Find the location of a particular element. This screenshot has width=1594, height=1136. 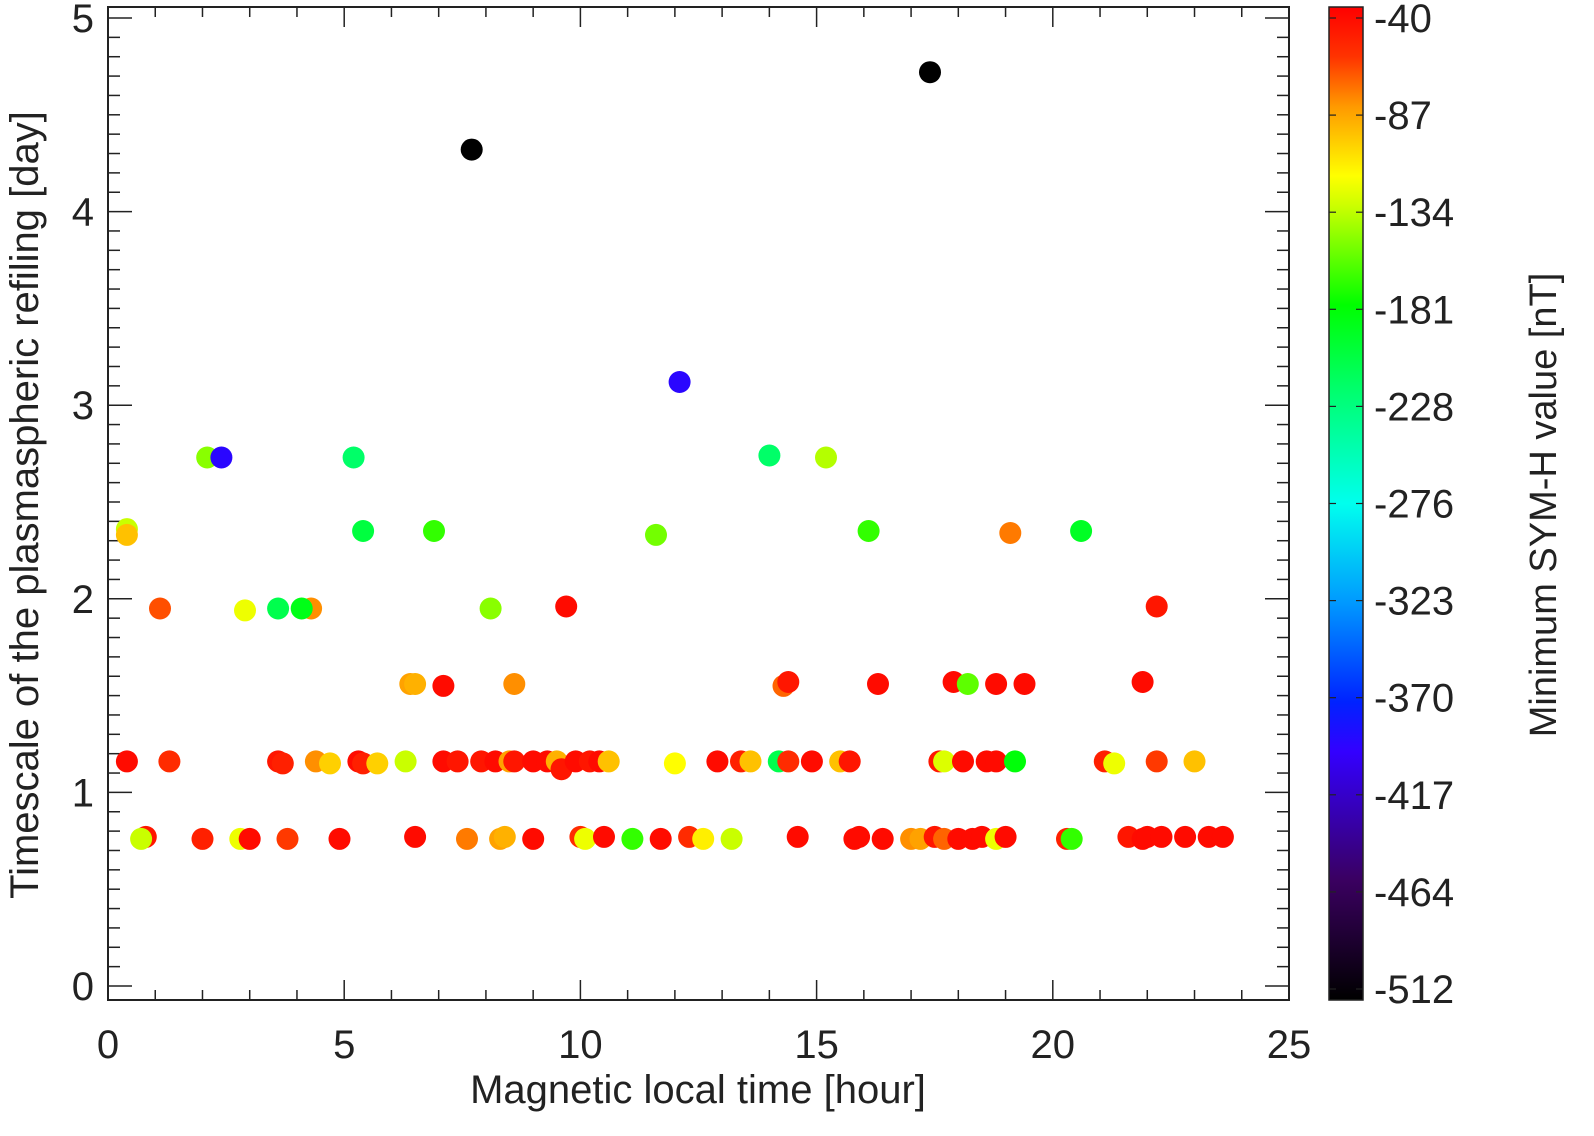

colorbar-tick-label: -276 is located at coordinates (1414, 505).